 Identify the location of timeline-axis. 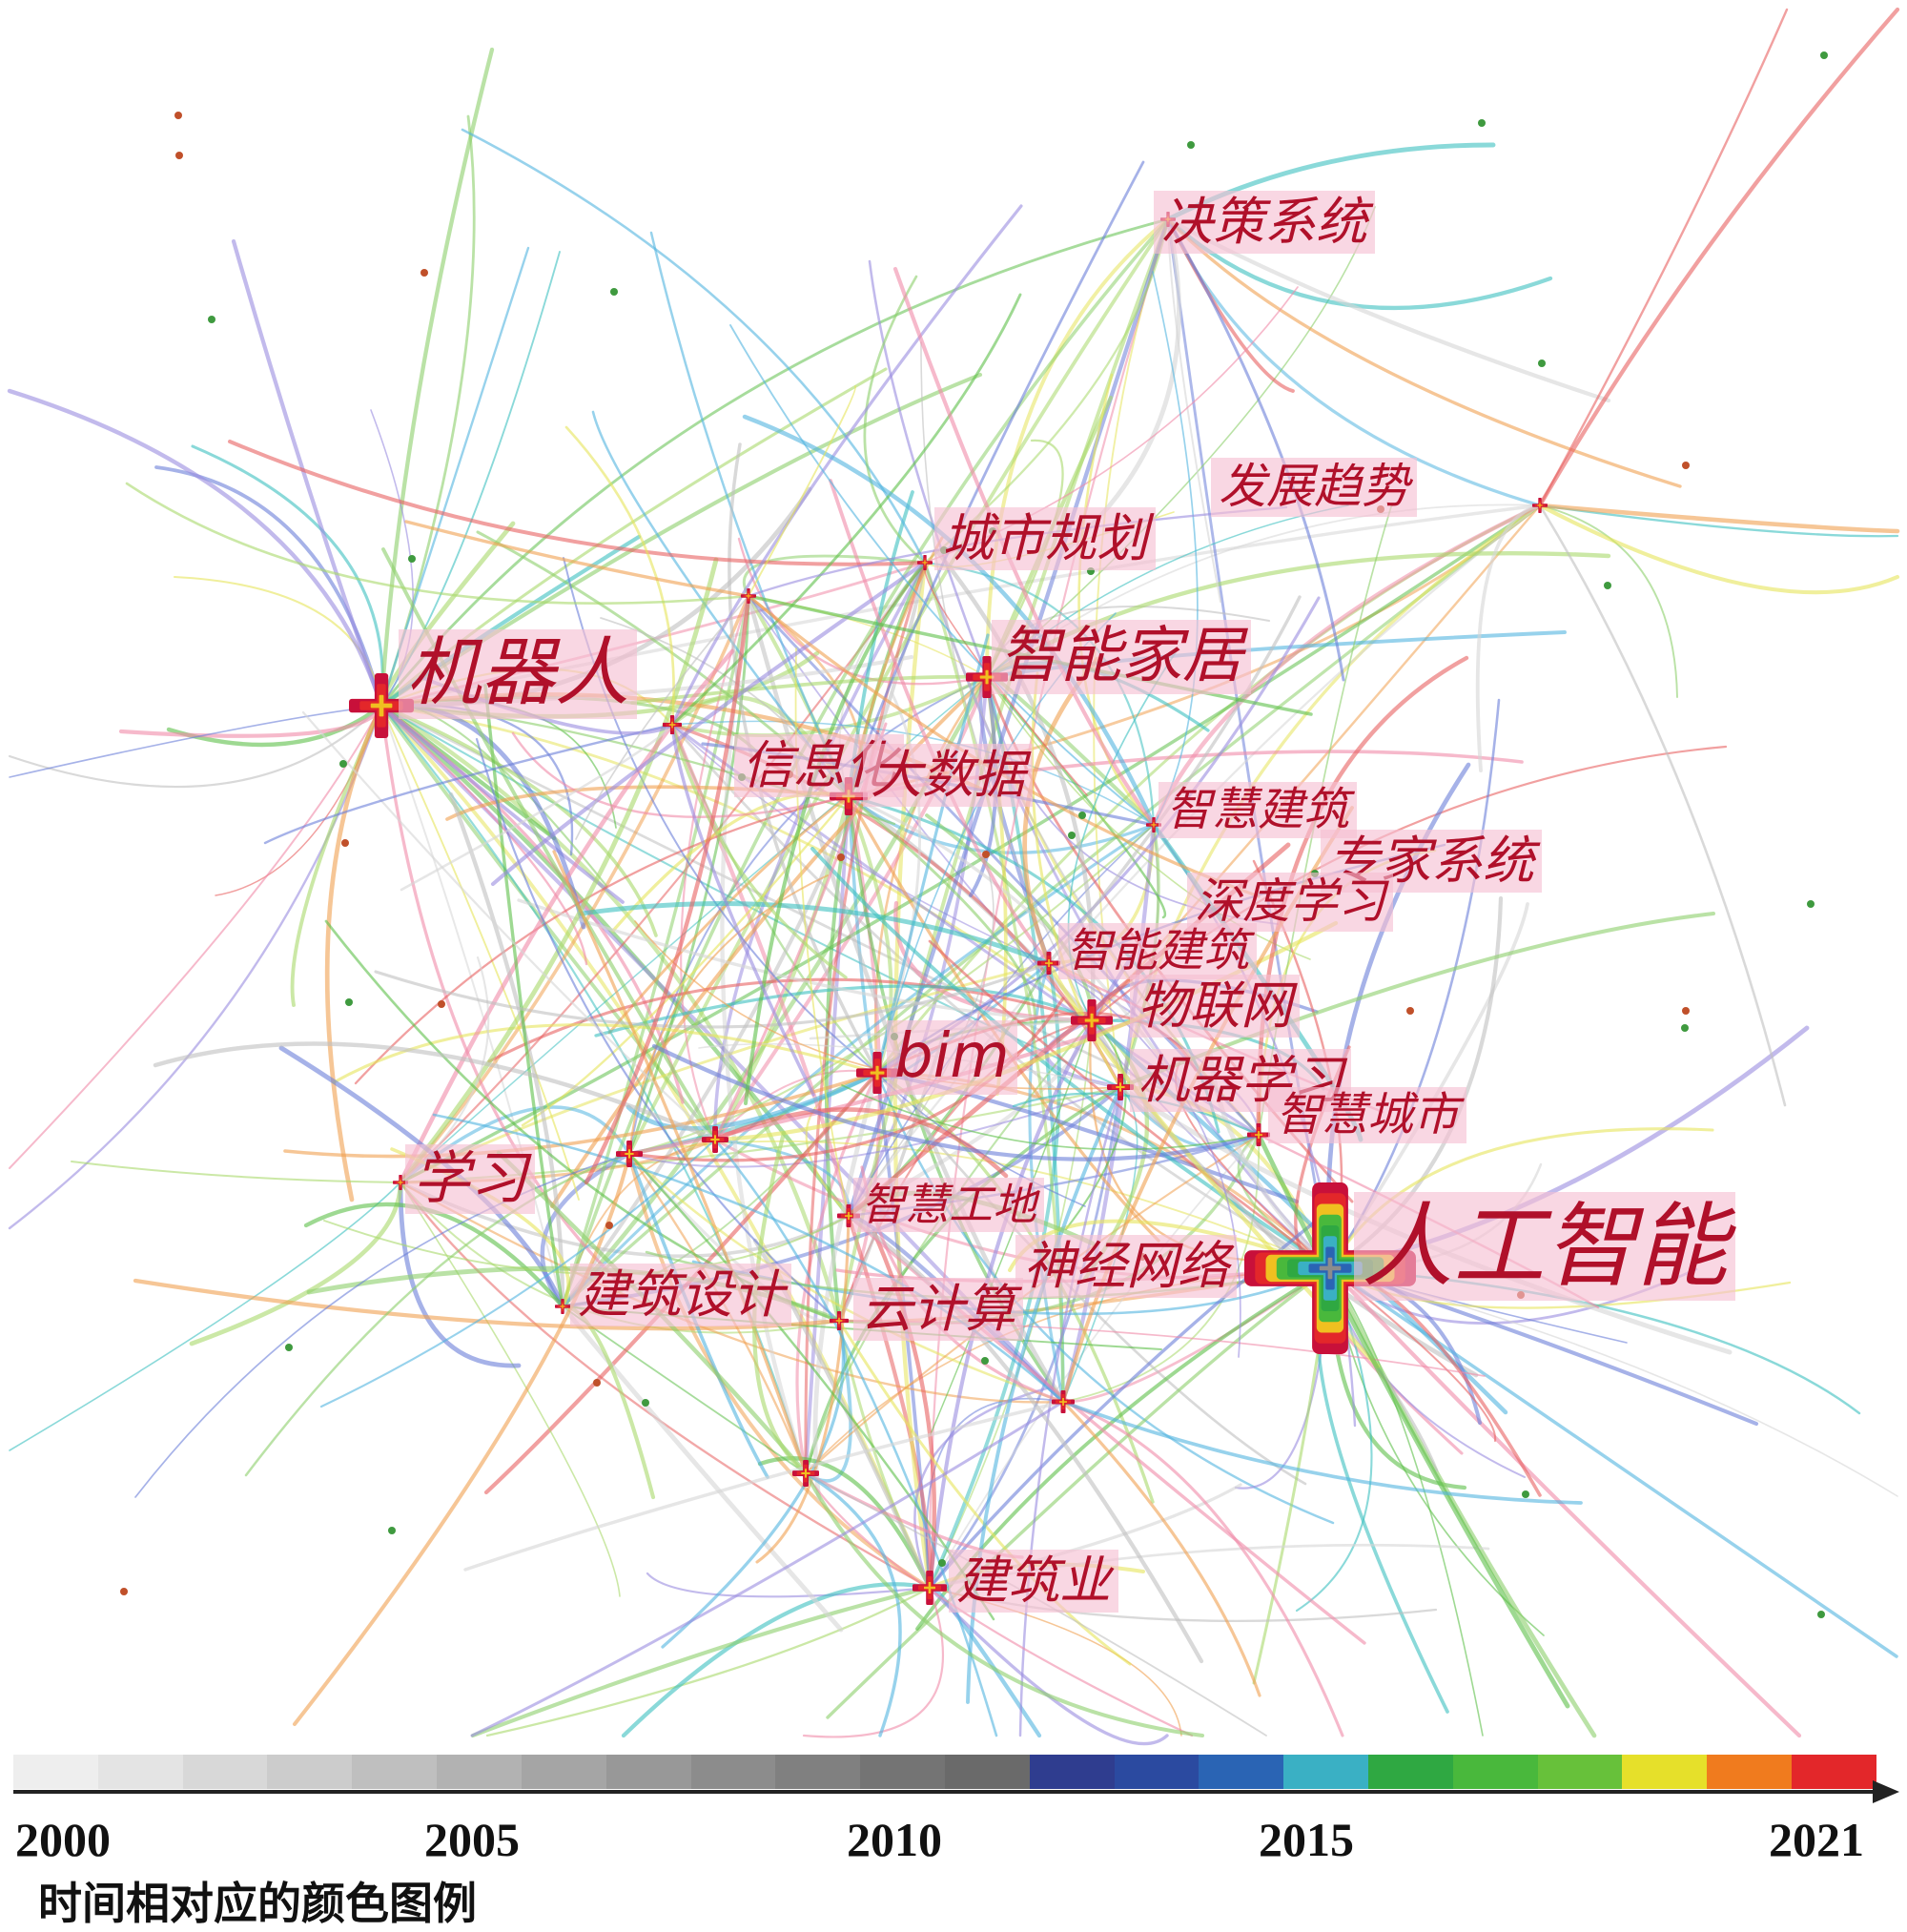
(945, 1792).